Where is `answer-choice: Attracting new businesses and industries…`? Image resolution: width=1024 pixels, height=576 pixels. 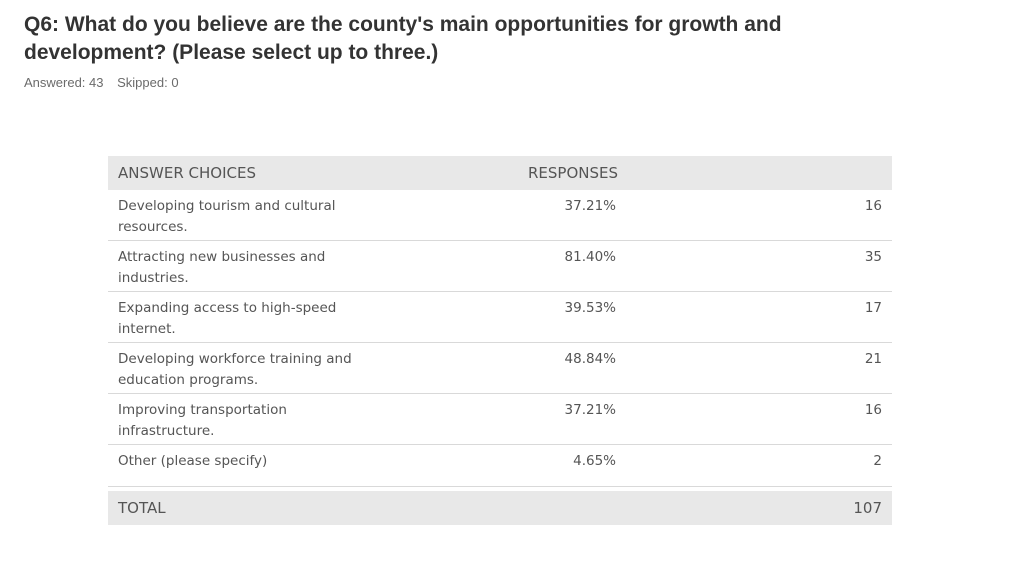 answer-choice: Attracting new businesses and industries… is located at coordinates (222, 267).